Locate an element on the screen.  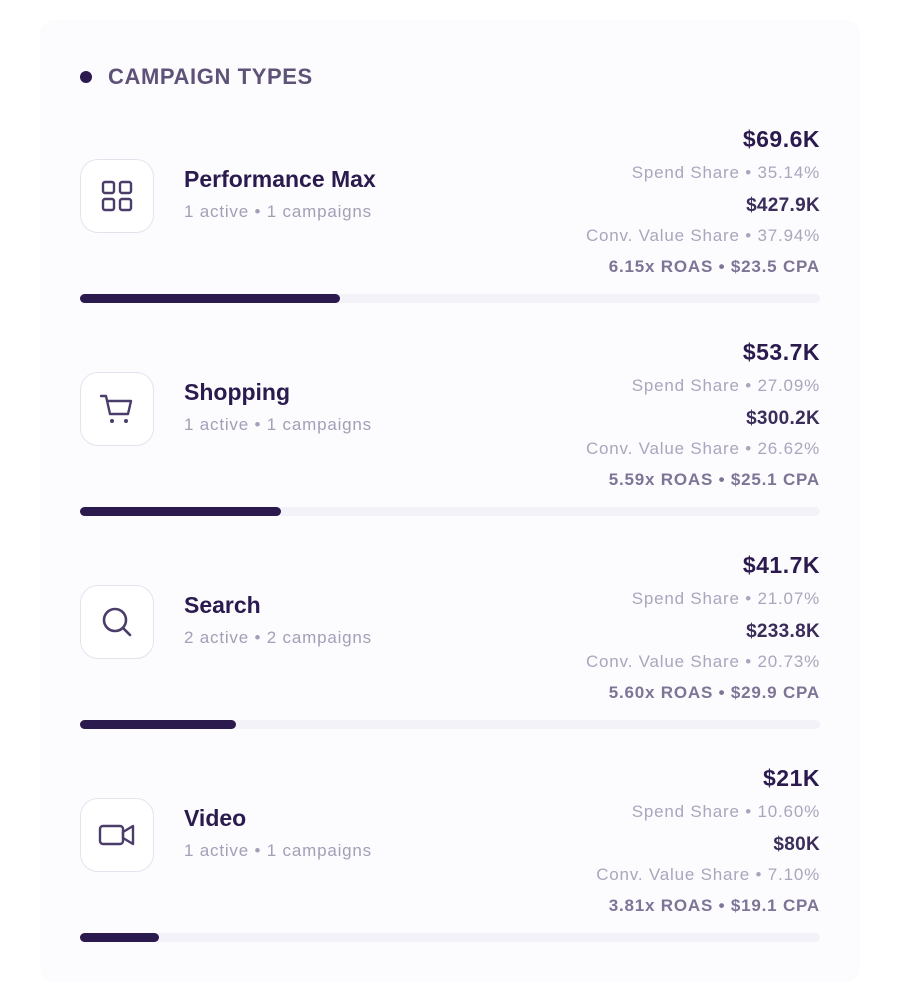
spend-value: $41.7K is located at coordinates (781, 565).